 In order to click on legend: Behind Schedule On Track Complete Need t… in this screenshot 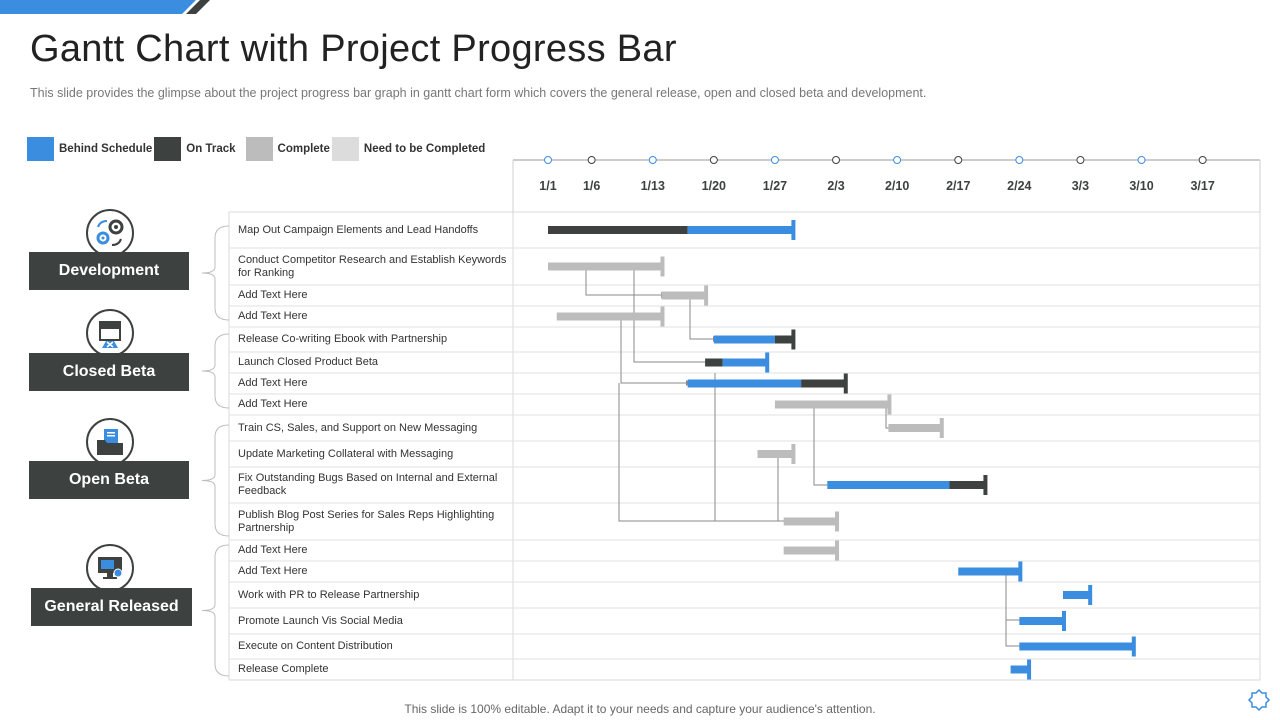, I will do `click(257, 149)`.